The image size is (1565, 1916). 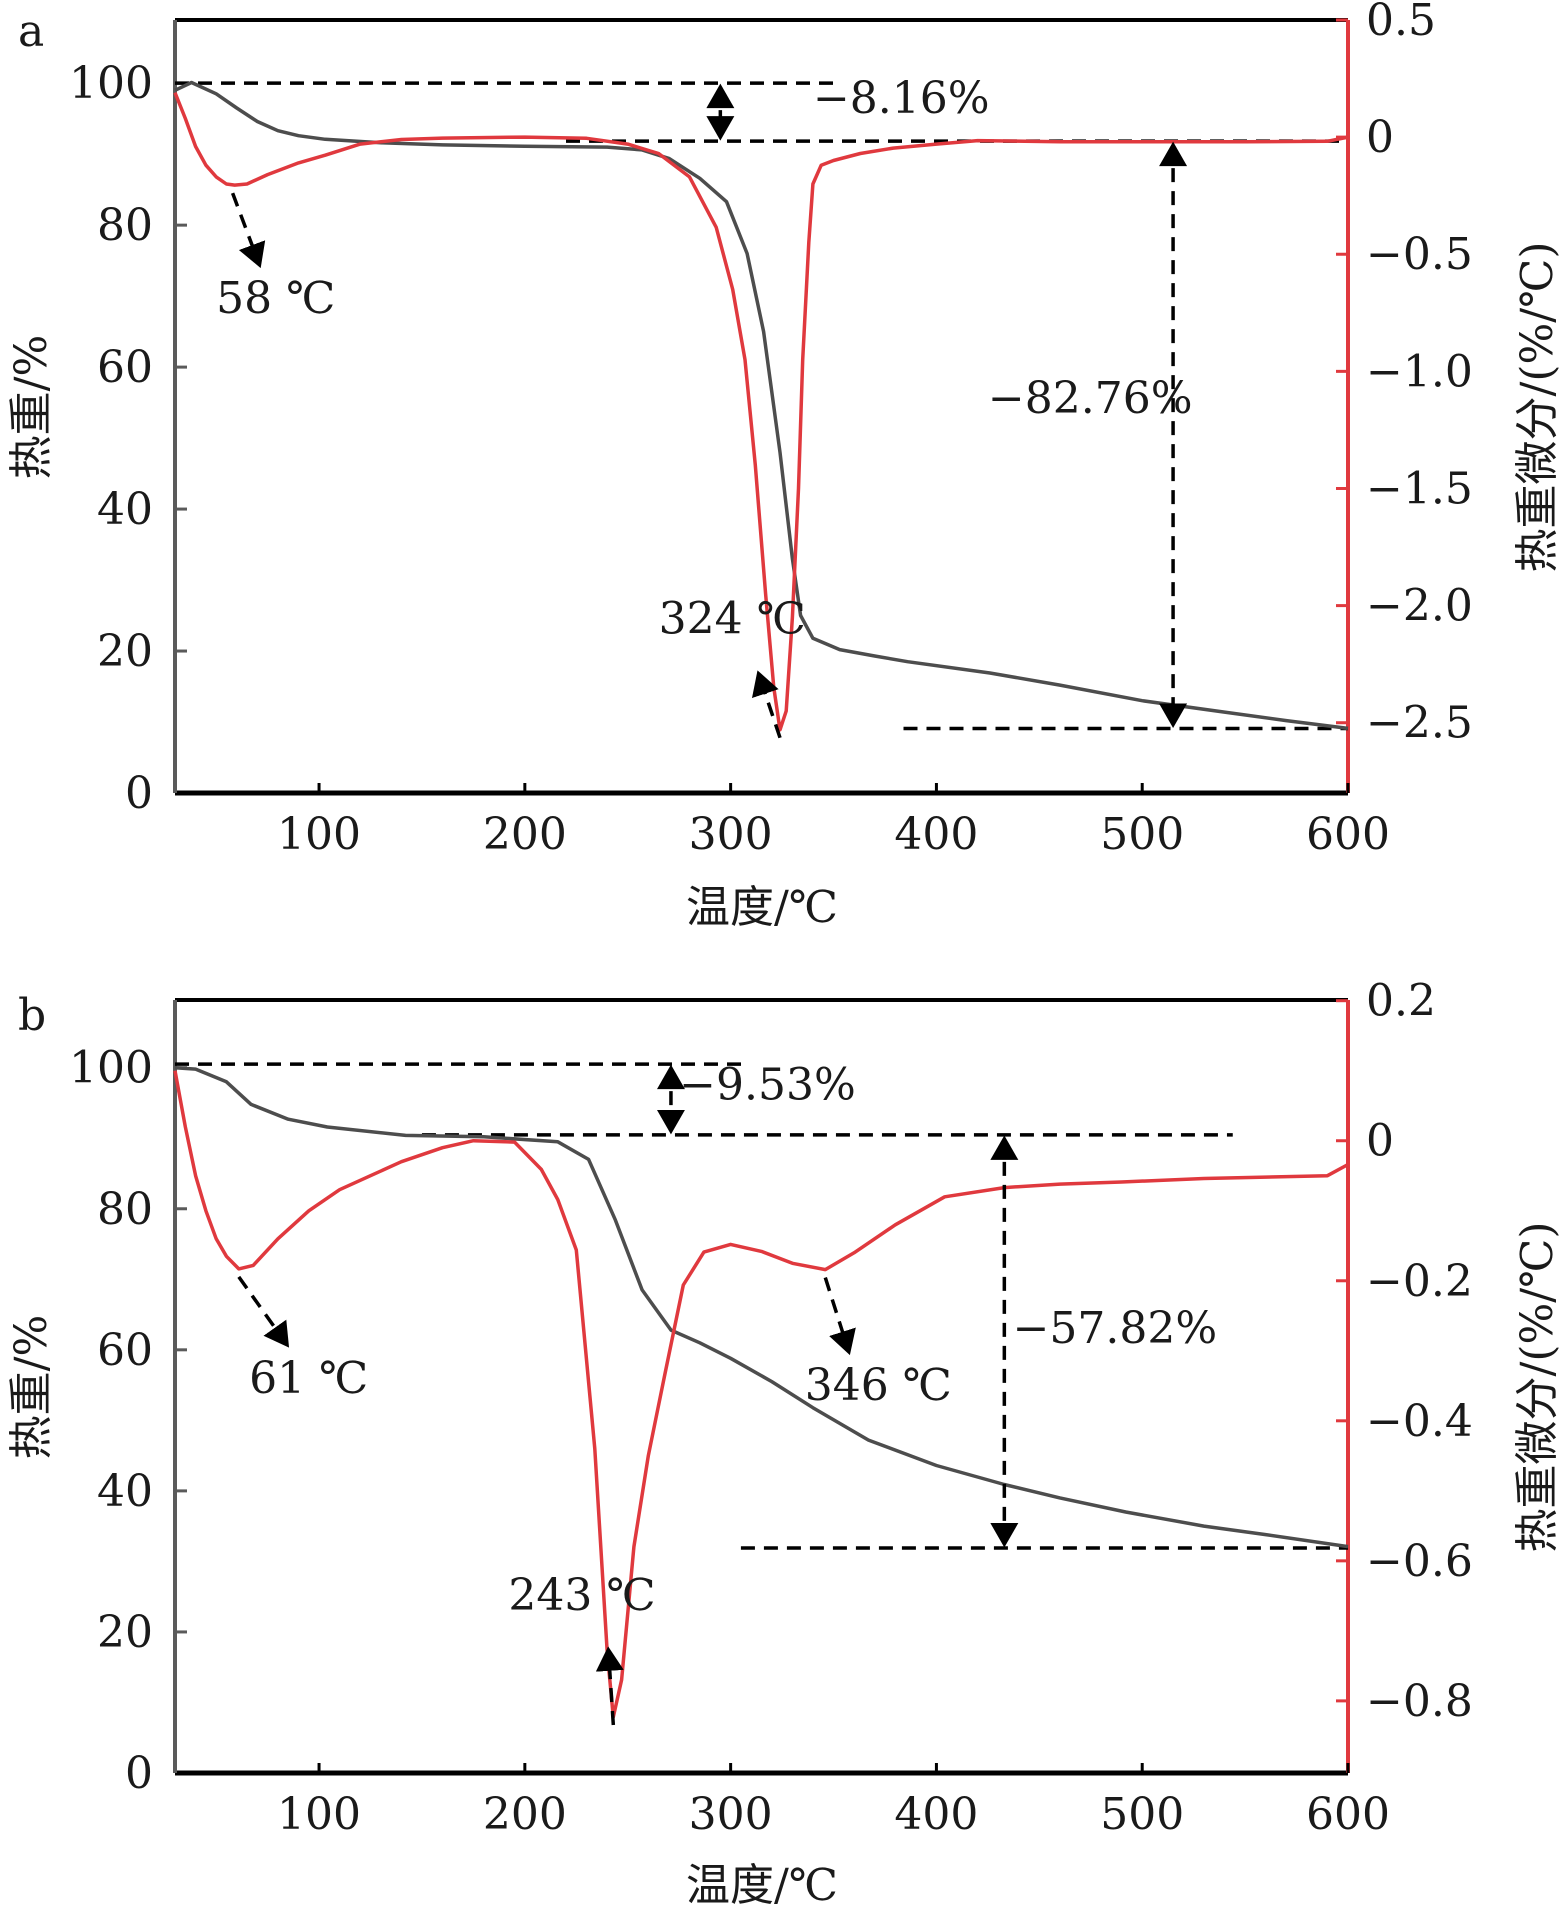 I want to click on panel-label-b: b, so click(x=32, y=1015).